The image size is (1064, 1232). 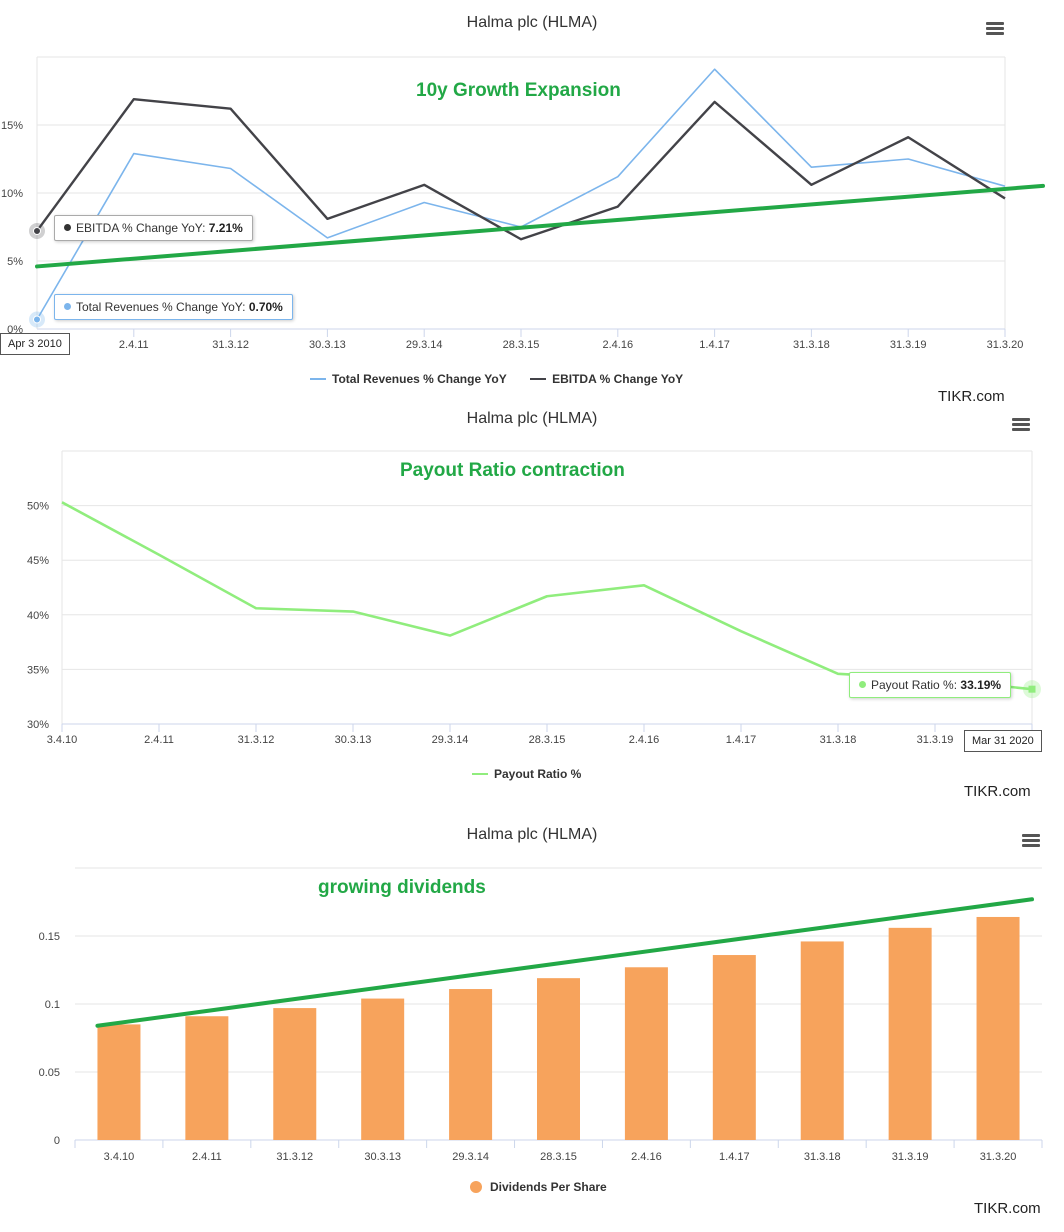 What do you see at coordinates (49, 1073) in the screenshot?
I see `y-tick-label: 0.05` at bounding box center [49, 1073].